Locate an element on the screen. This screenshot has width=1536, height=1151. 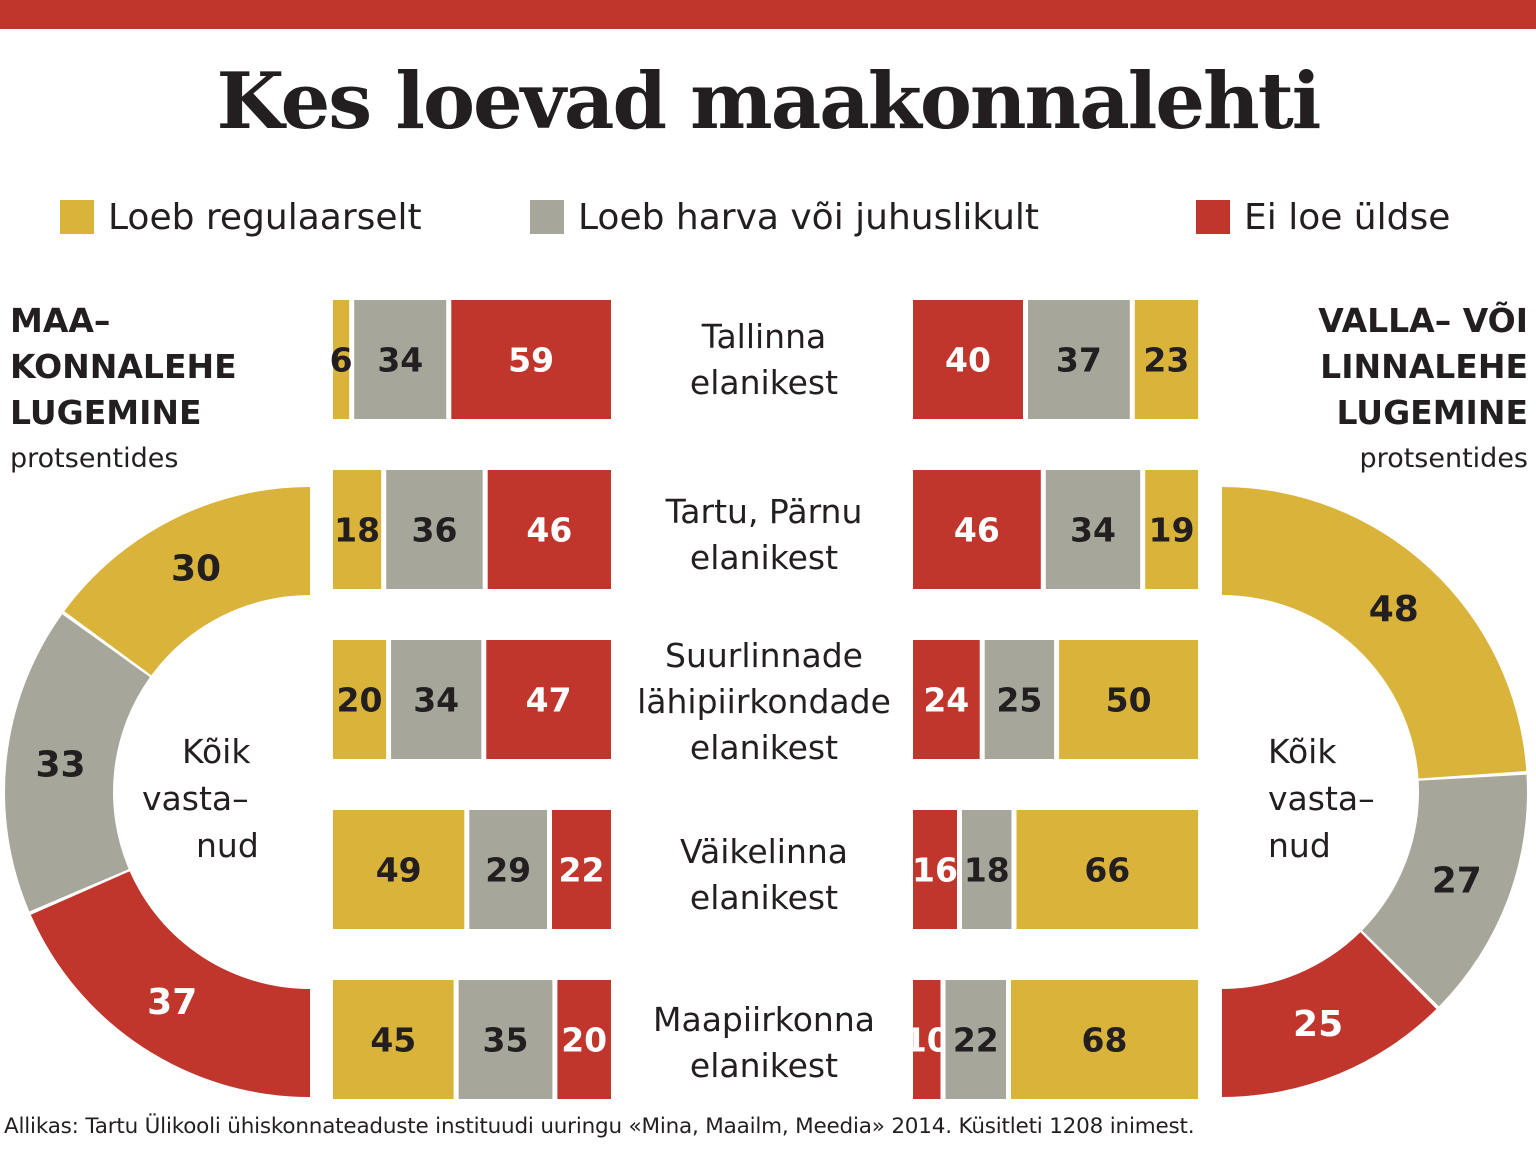
legend-label-never: Ei loe üldse is located at coordinates (1347, 217).